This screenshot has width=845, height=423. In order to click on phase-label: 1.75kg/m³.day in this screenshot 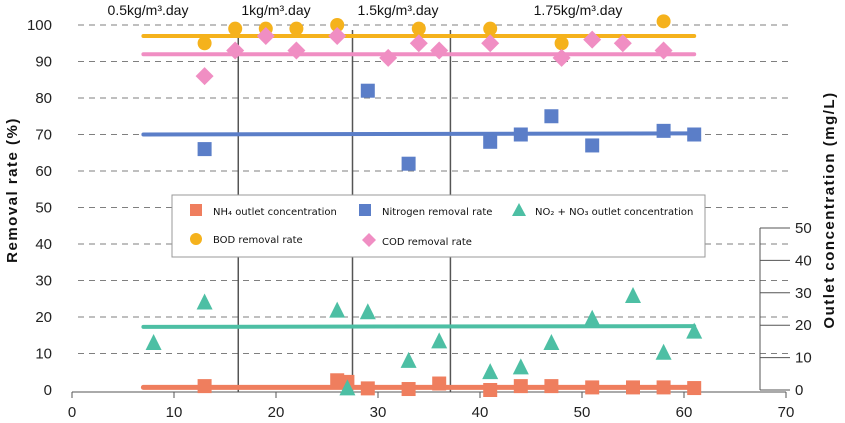, I will do `click(578, 10)`.